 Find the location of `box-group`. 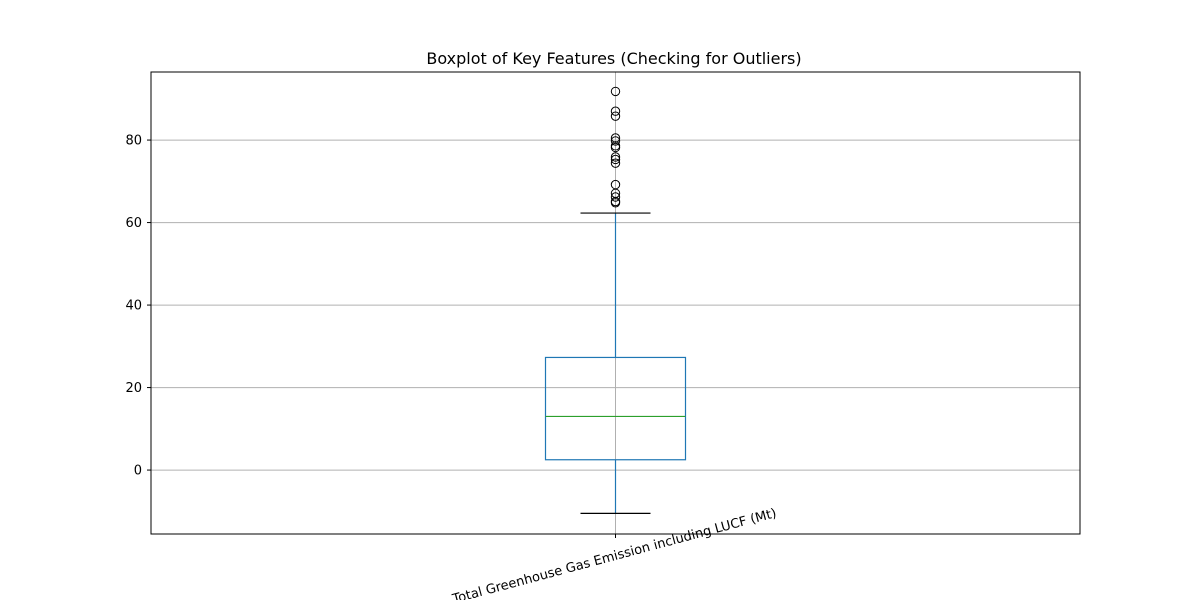

box-group is located at coordinates (615, 300).